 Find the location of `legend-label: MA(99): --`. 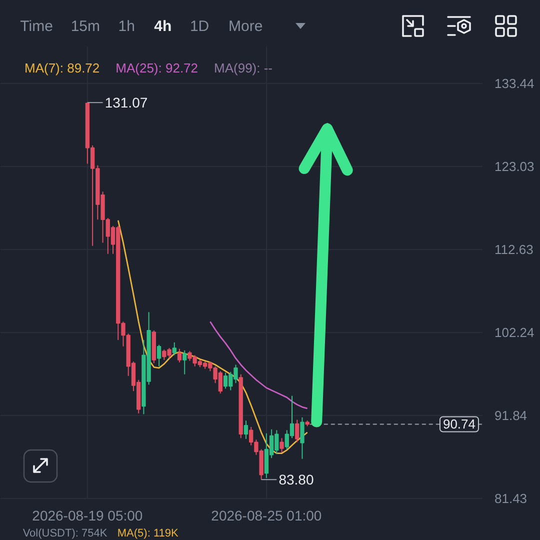

legend-label: MA(99): -- is located at coordinates (243, 68).